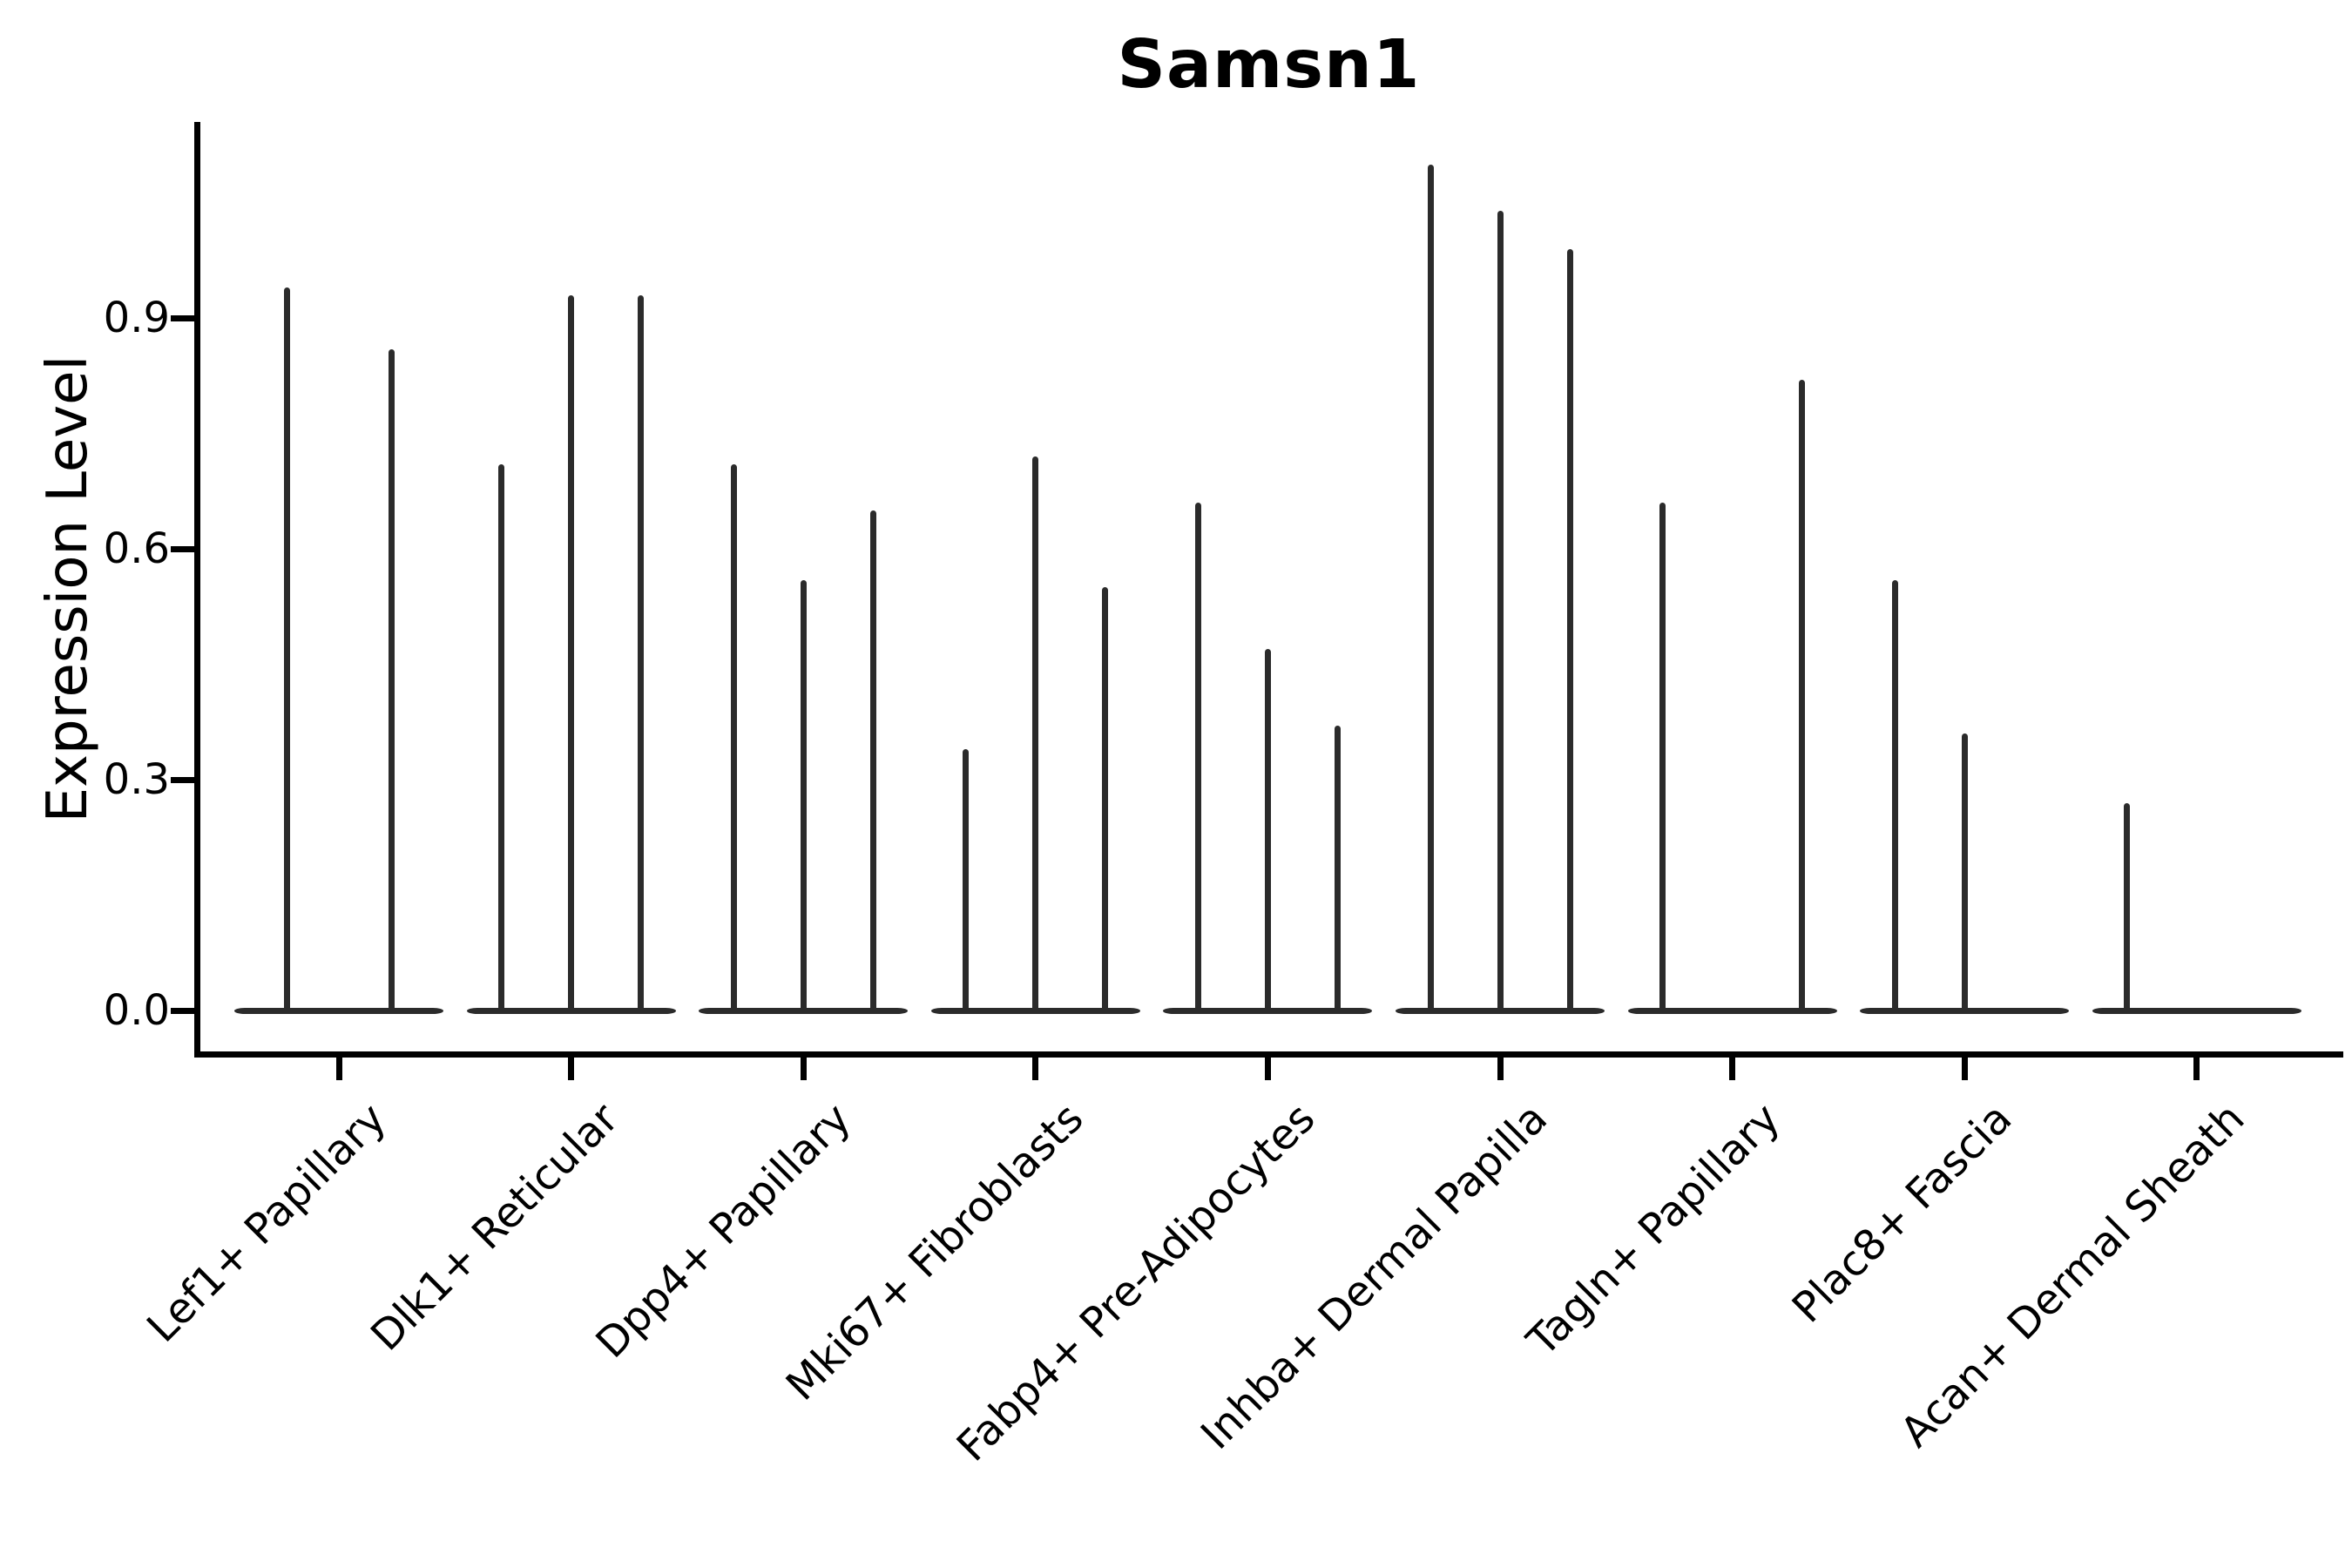  I want to click on y-tick-label: 0.0, so click(136, 1011).